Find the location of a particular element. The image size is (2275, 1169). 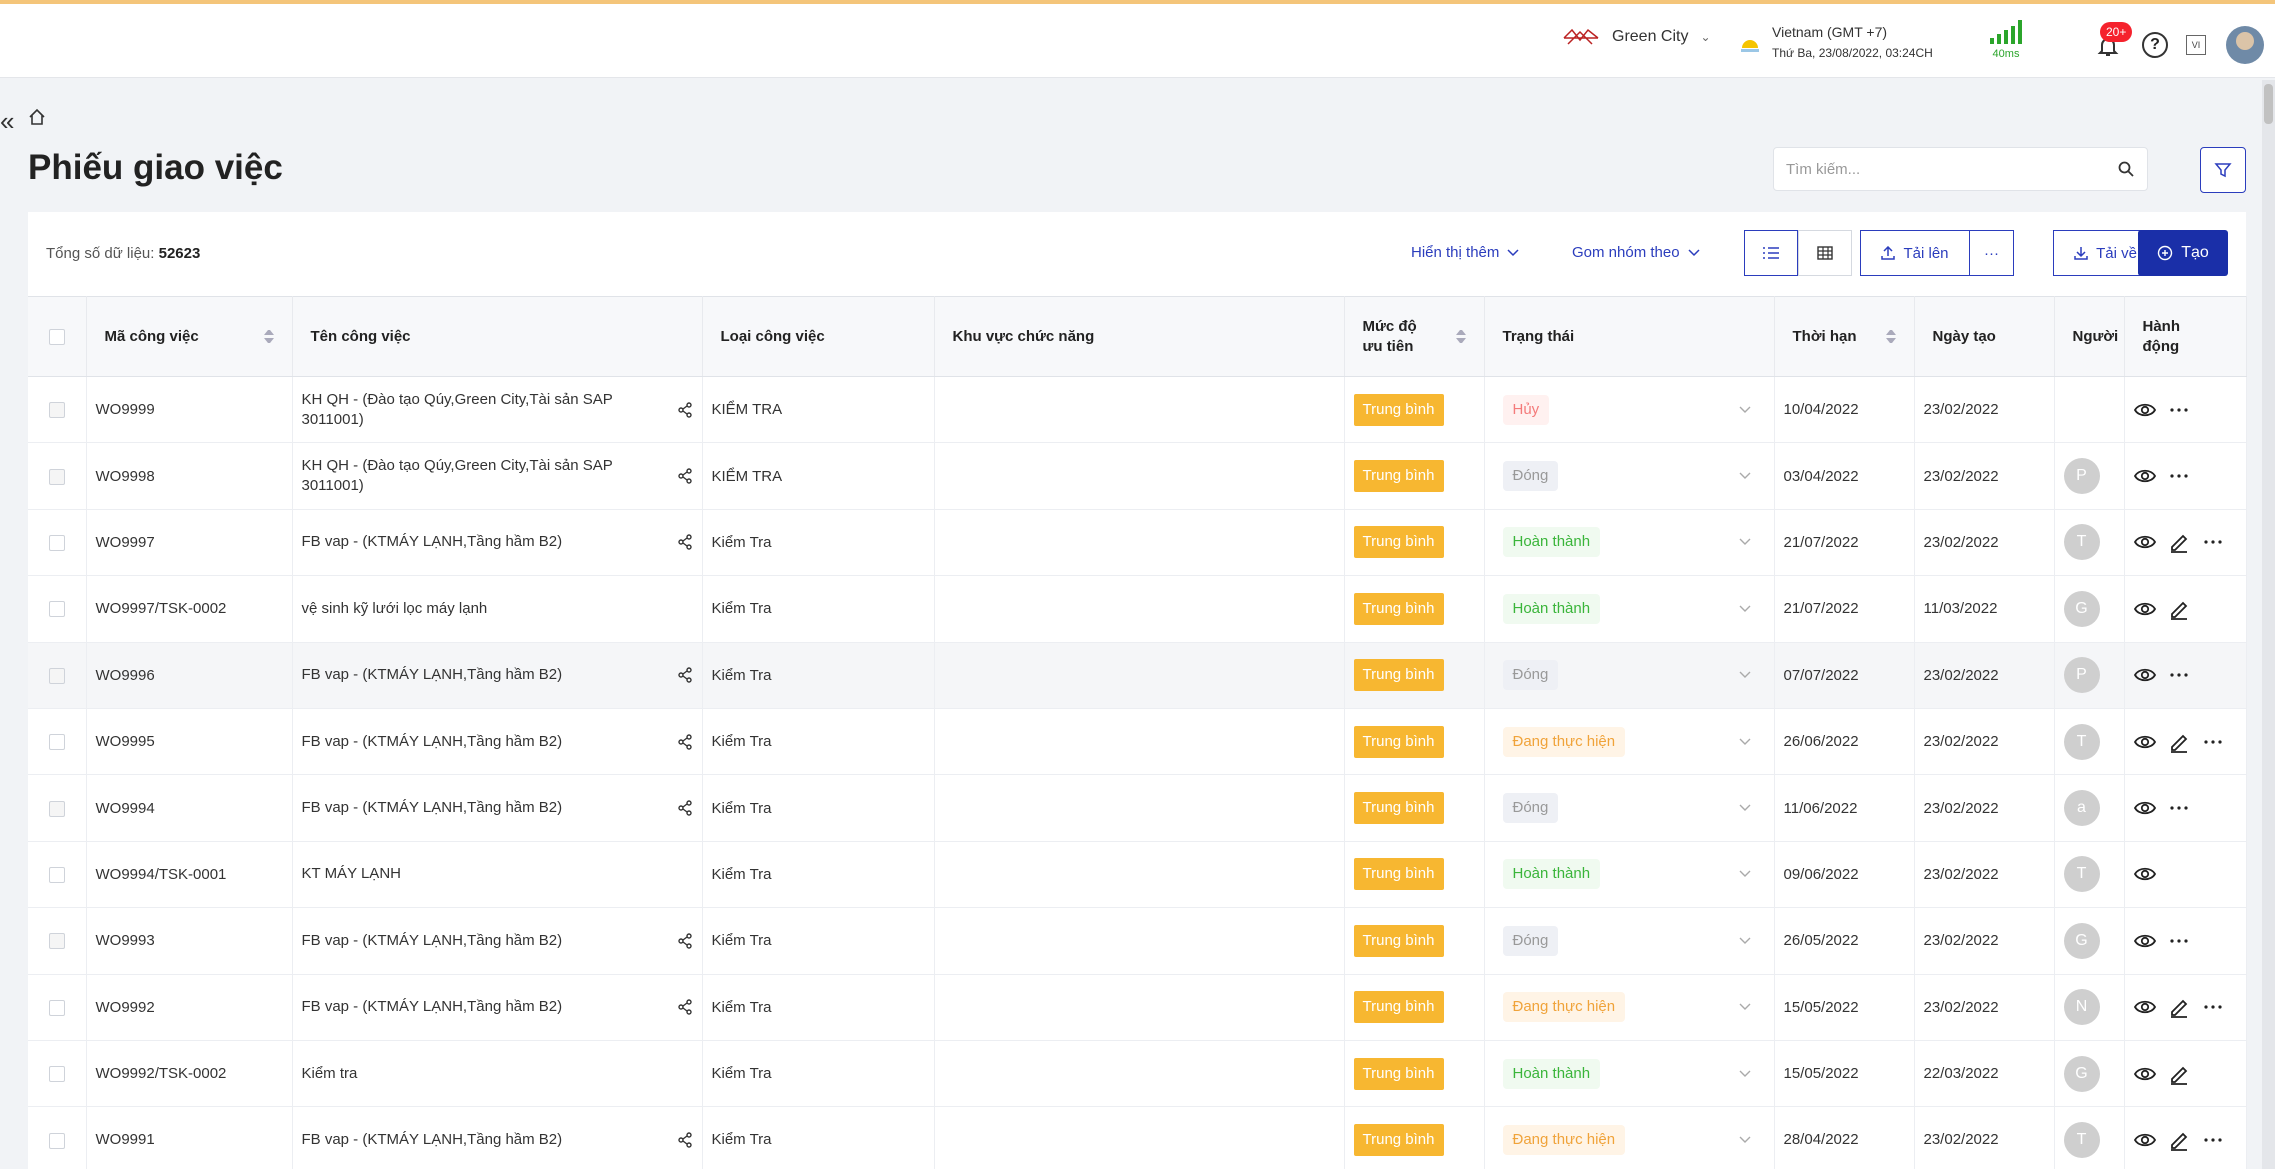

group-by-dropdown: Gom nhóm theo is located at coordinates (1636, 252).